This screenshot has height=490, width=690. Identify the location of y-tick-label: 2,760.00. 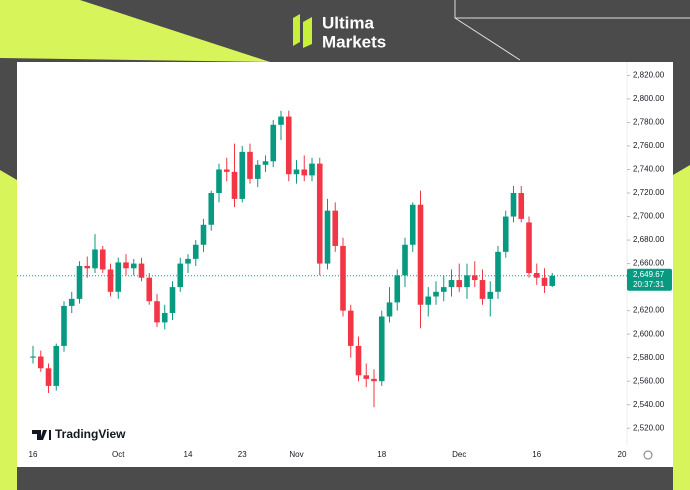
(649, 145).